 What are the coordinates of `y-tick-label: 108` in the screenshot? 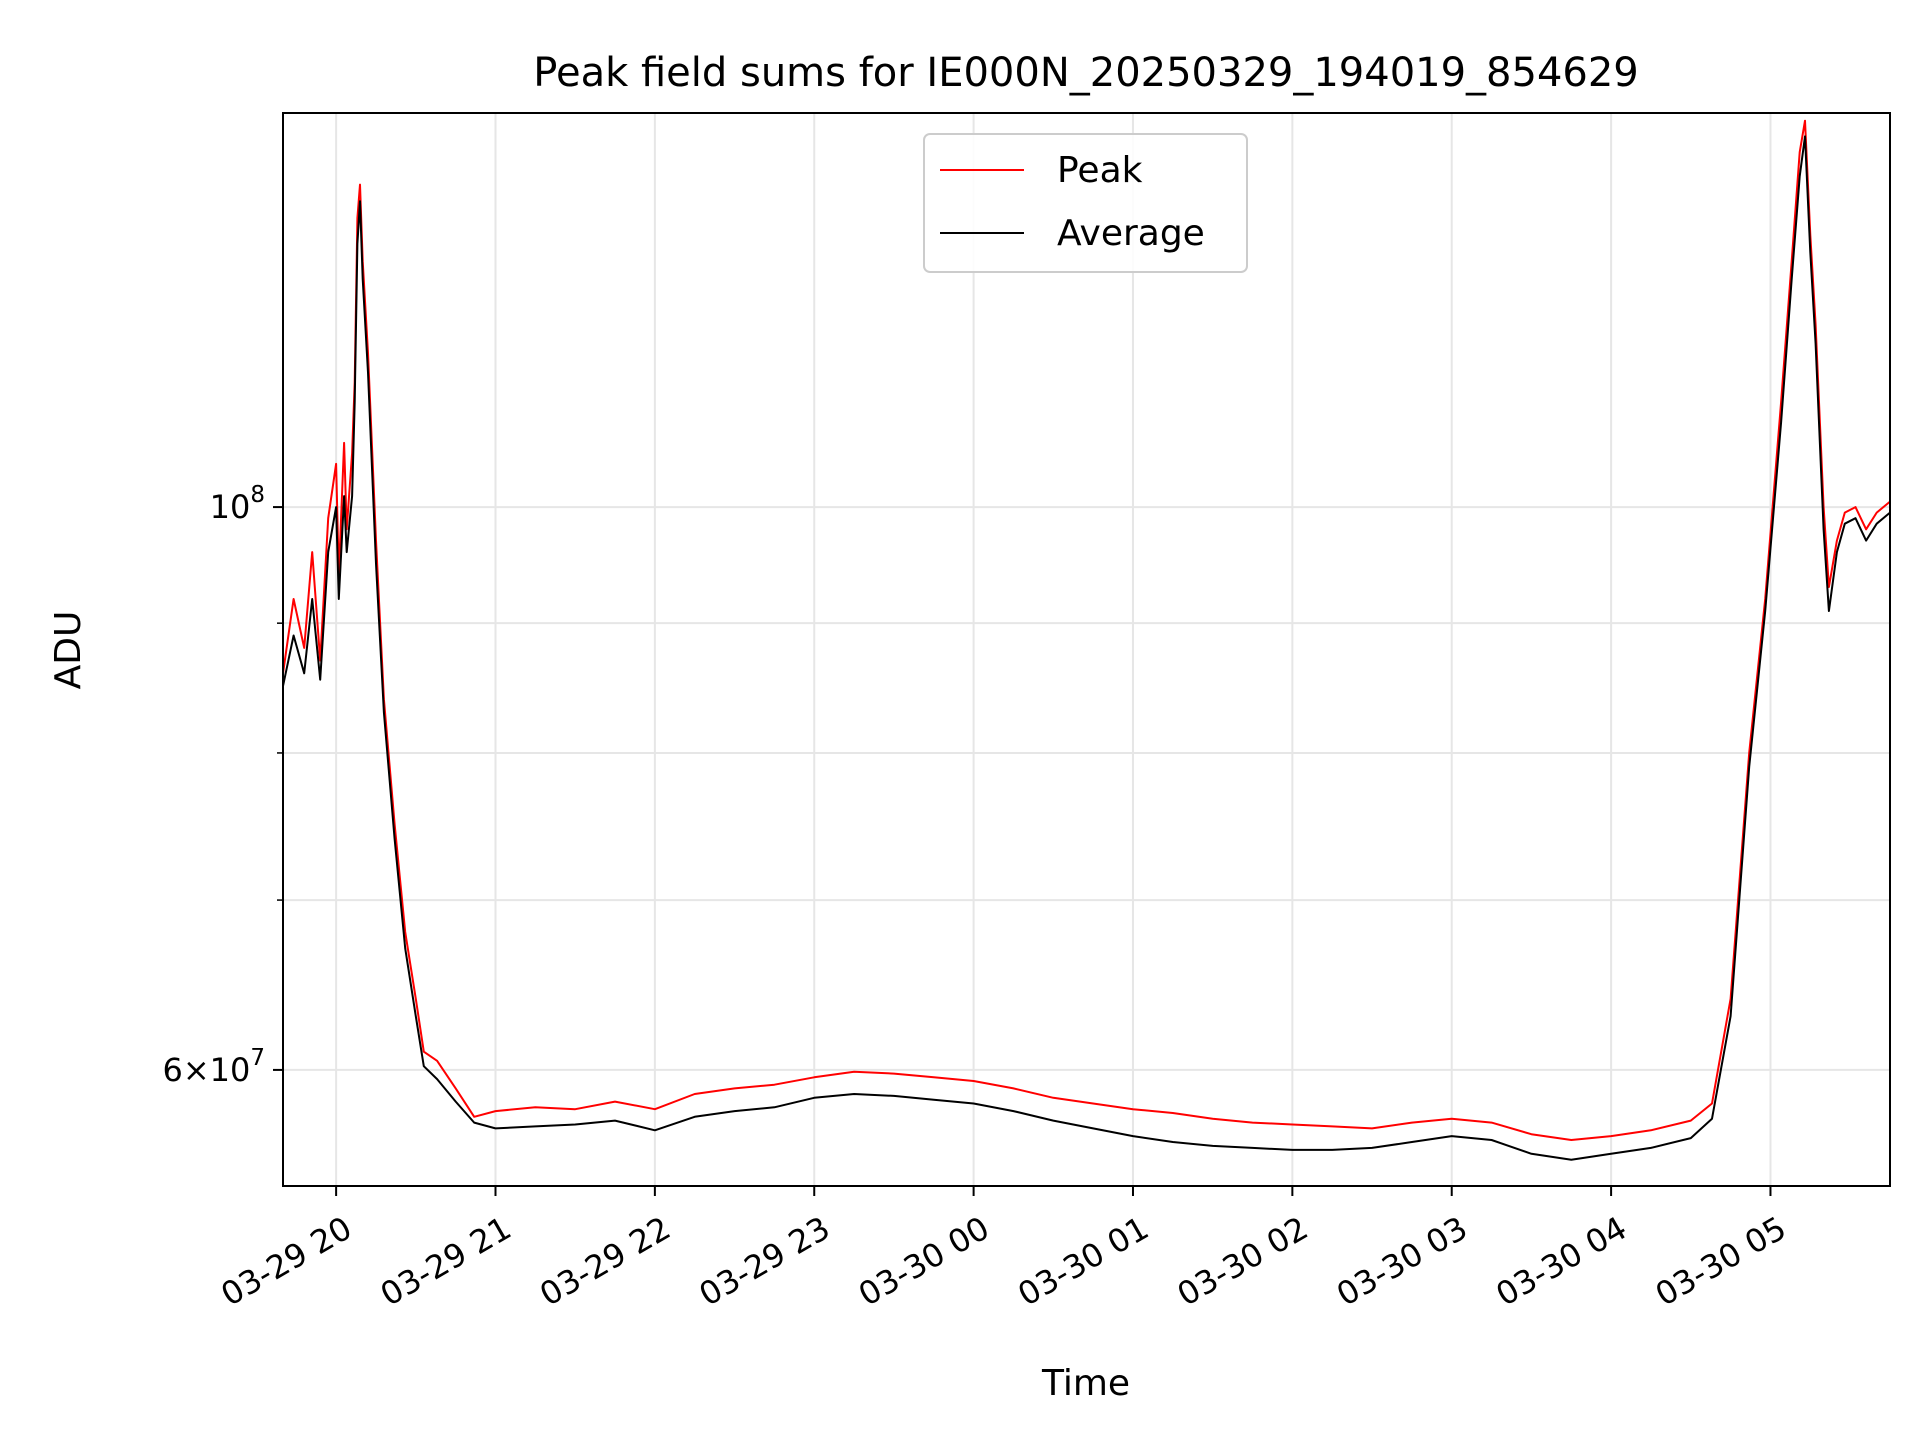 It's located at (237, 504).